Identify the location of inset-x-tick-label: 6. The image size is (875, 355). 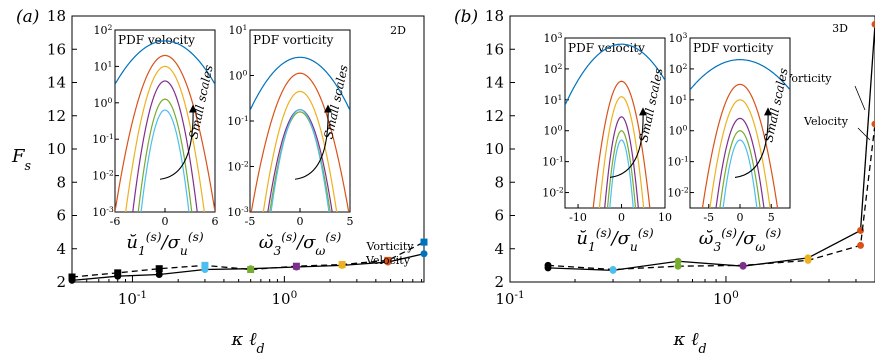
(215, 221).